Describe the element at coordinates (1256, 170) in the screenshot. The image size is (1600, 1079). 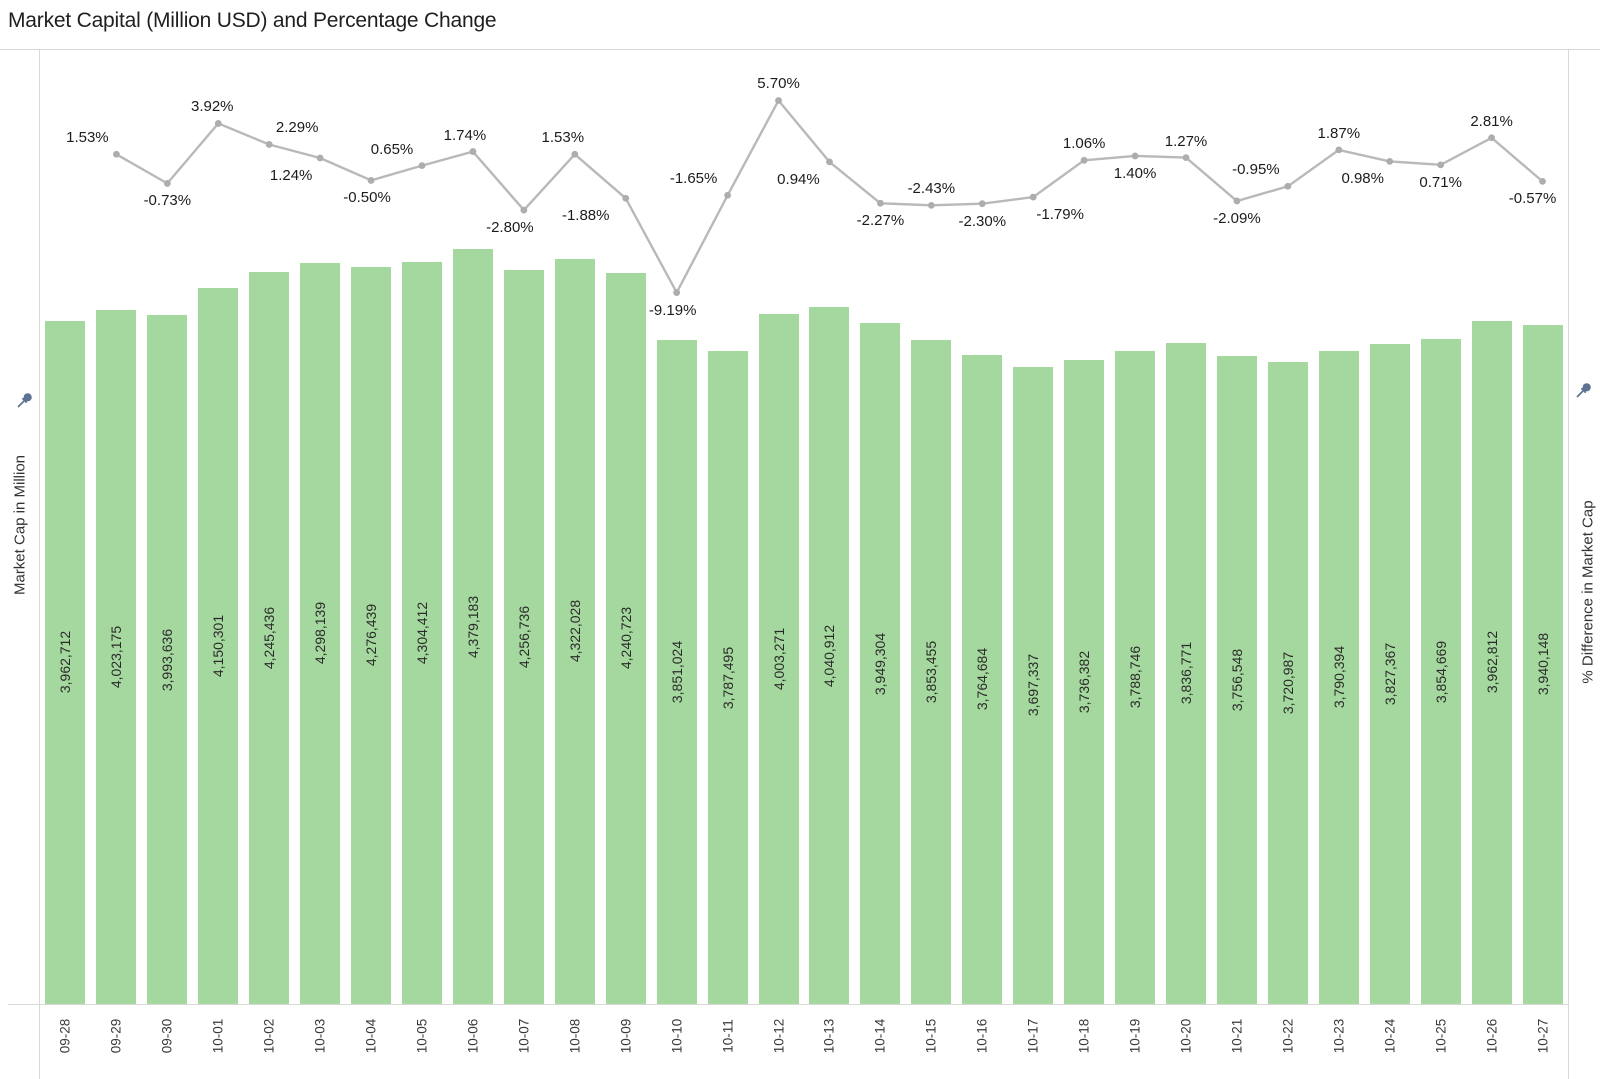
I see `pct-change-label: -0.95%` at that location.